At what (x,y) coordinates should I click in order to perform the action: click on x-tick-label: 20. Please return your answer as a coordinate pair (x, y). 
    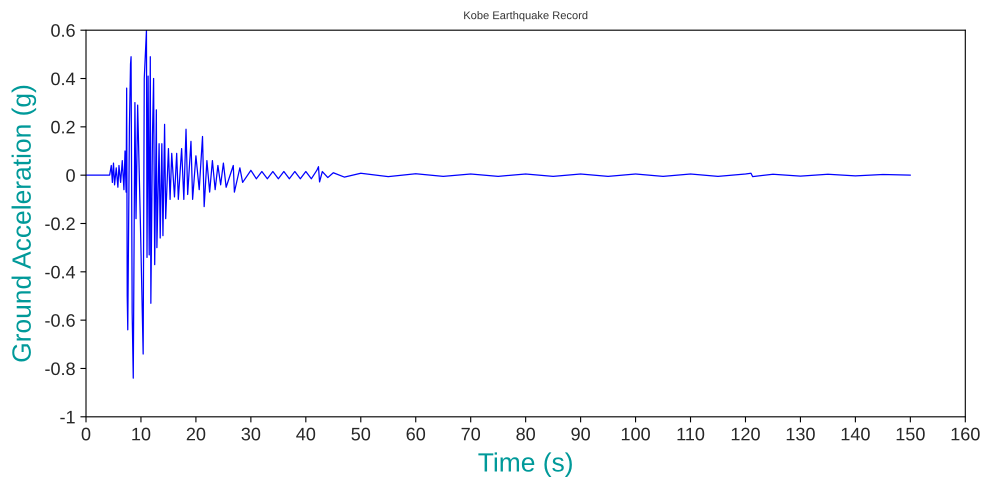
    Looking at the image, I should click on (196, 434).